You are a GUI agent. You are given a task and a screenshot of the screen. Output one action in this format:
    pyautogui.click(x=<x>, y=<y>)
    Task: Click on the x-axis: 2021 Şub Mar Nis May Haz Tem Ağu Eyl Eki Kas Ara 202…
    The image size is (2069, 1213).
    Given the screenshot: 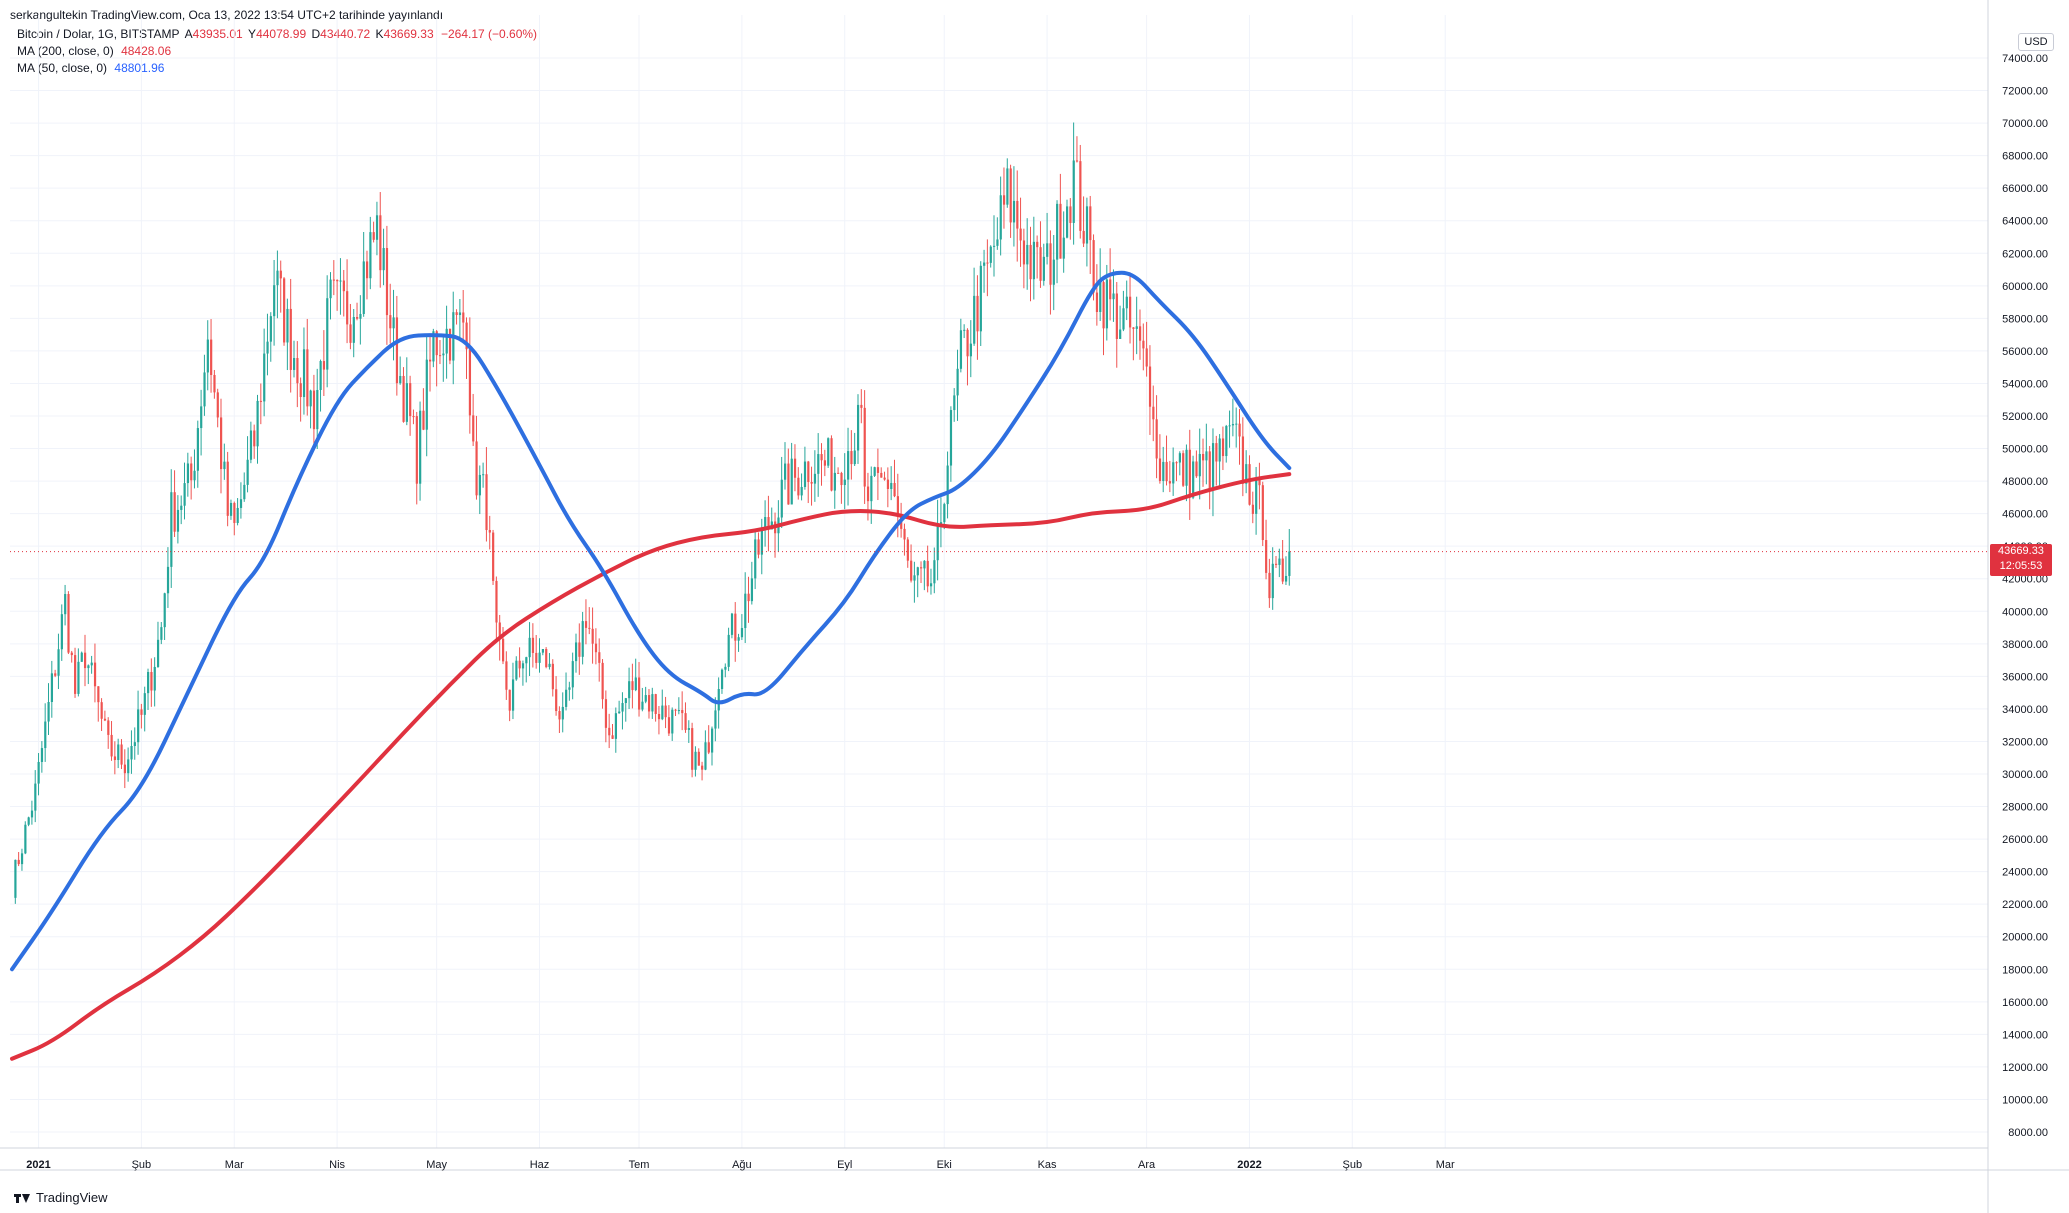 What is the action you would take?
    pyautogui.click(x=740, y=1165)
    